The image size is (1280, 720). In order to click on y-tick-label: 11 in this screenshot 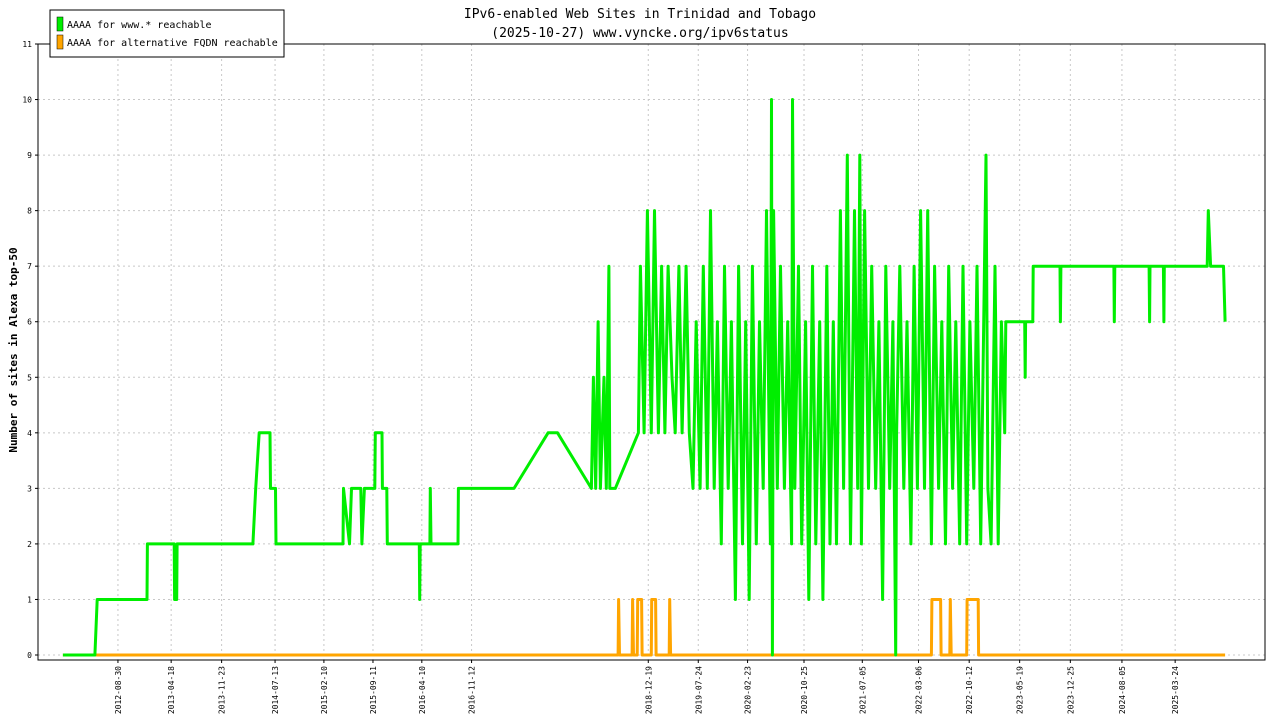, I will do `click(27, 44)`.